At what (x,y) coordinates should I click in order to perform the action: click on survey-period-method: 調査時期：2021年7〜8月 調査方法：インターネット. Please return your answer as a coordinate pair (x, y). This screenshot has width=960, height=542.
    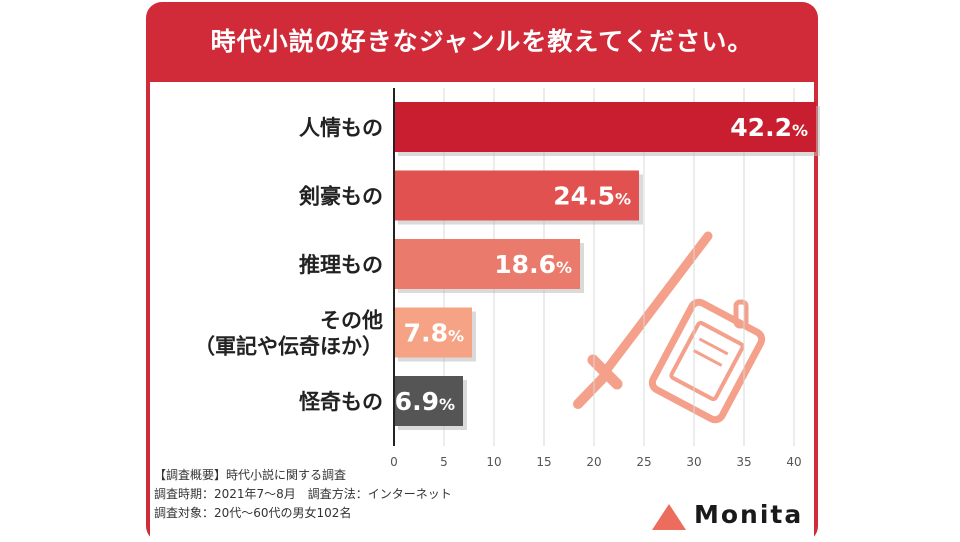
    Looking at the image, I should click on (303, 494).